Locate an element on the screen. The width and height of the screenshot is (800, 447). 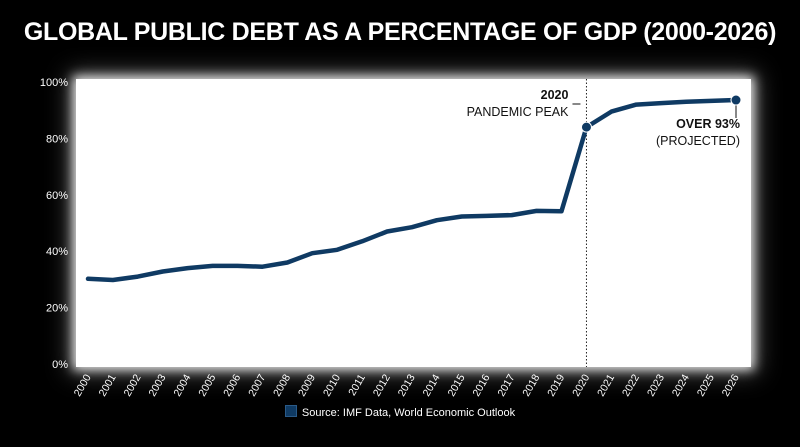
legend-swatch is located at coordinates (290, 411).